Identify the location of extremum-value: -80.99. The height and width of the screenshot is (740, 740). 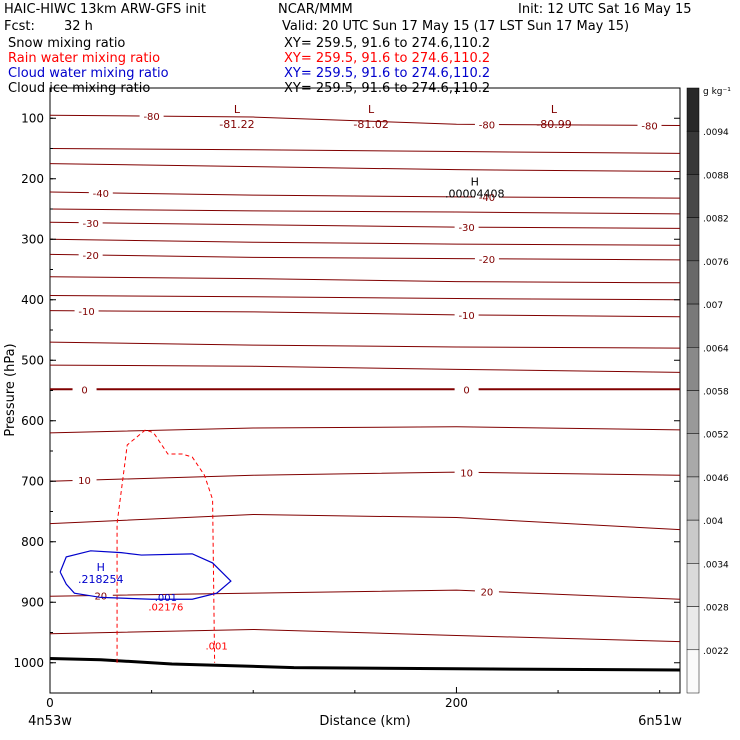
(553, 124).